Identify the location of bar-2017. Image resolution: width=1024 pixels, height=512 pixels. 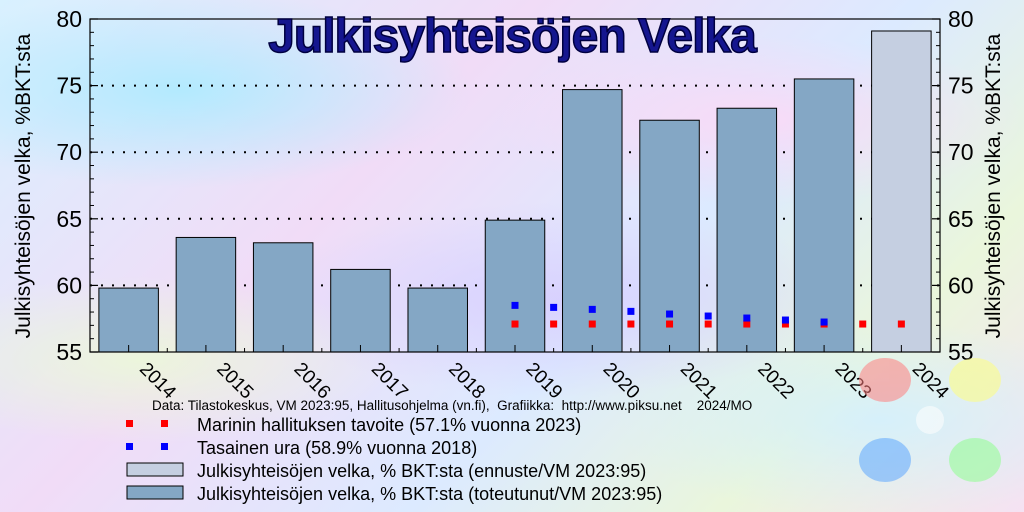
(360, 310).